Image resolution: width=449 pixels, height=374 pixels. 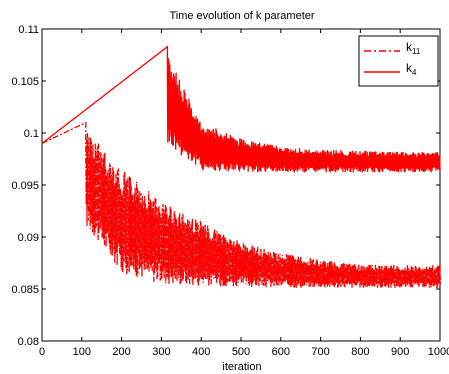 I want to click on x-tick-label: 300, so click(x=161, y=352).